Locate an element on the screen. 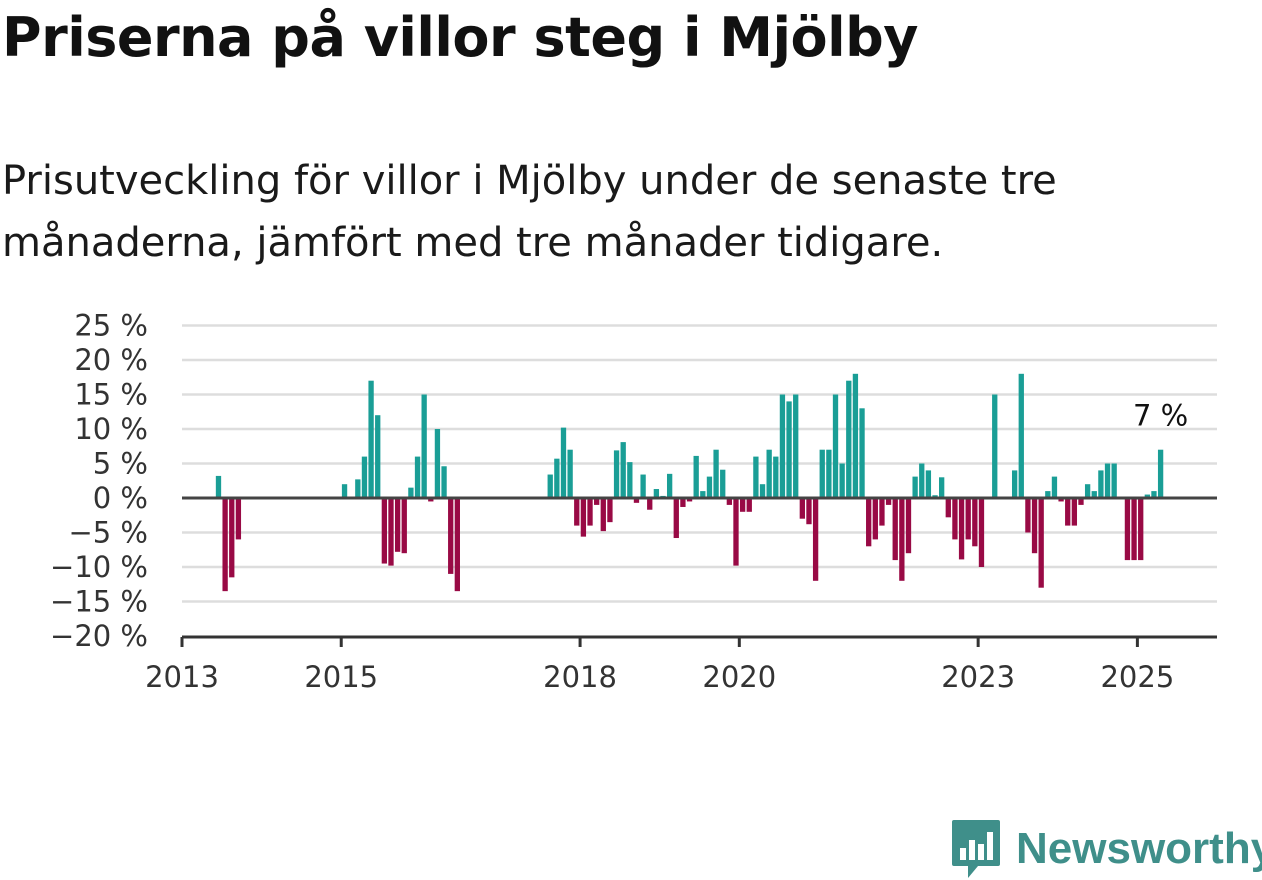 The width and height of the screenshot is (1262, 880). y-tick-label: 15 % is located at coordinates (111, 395).